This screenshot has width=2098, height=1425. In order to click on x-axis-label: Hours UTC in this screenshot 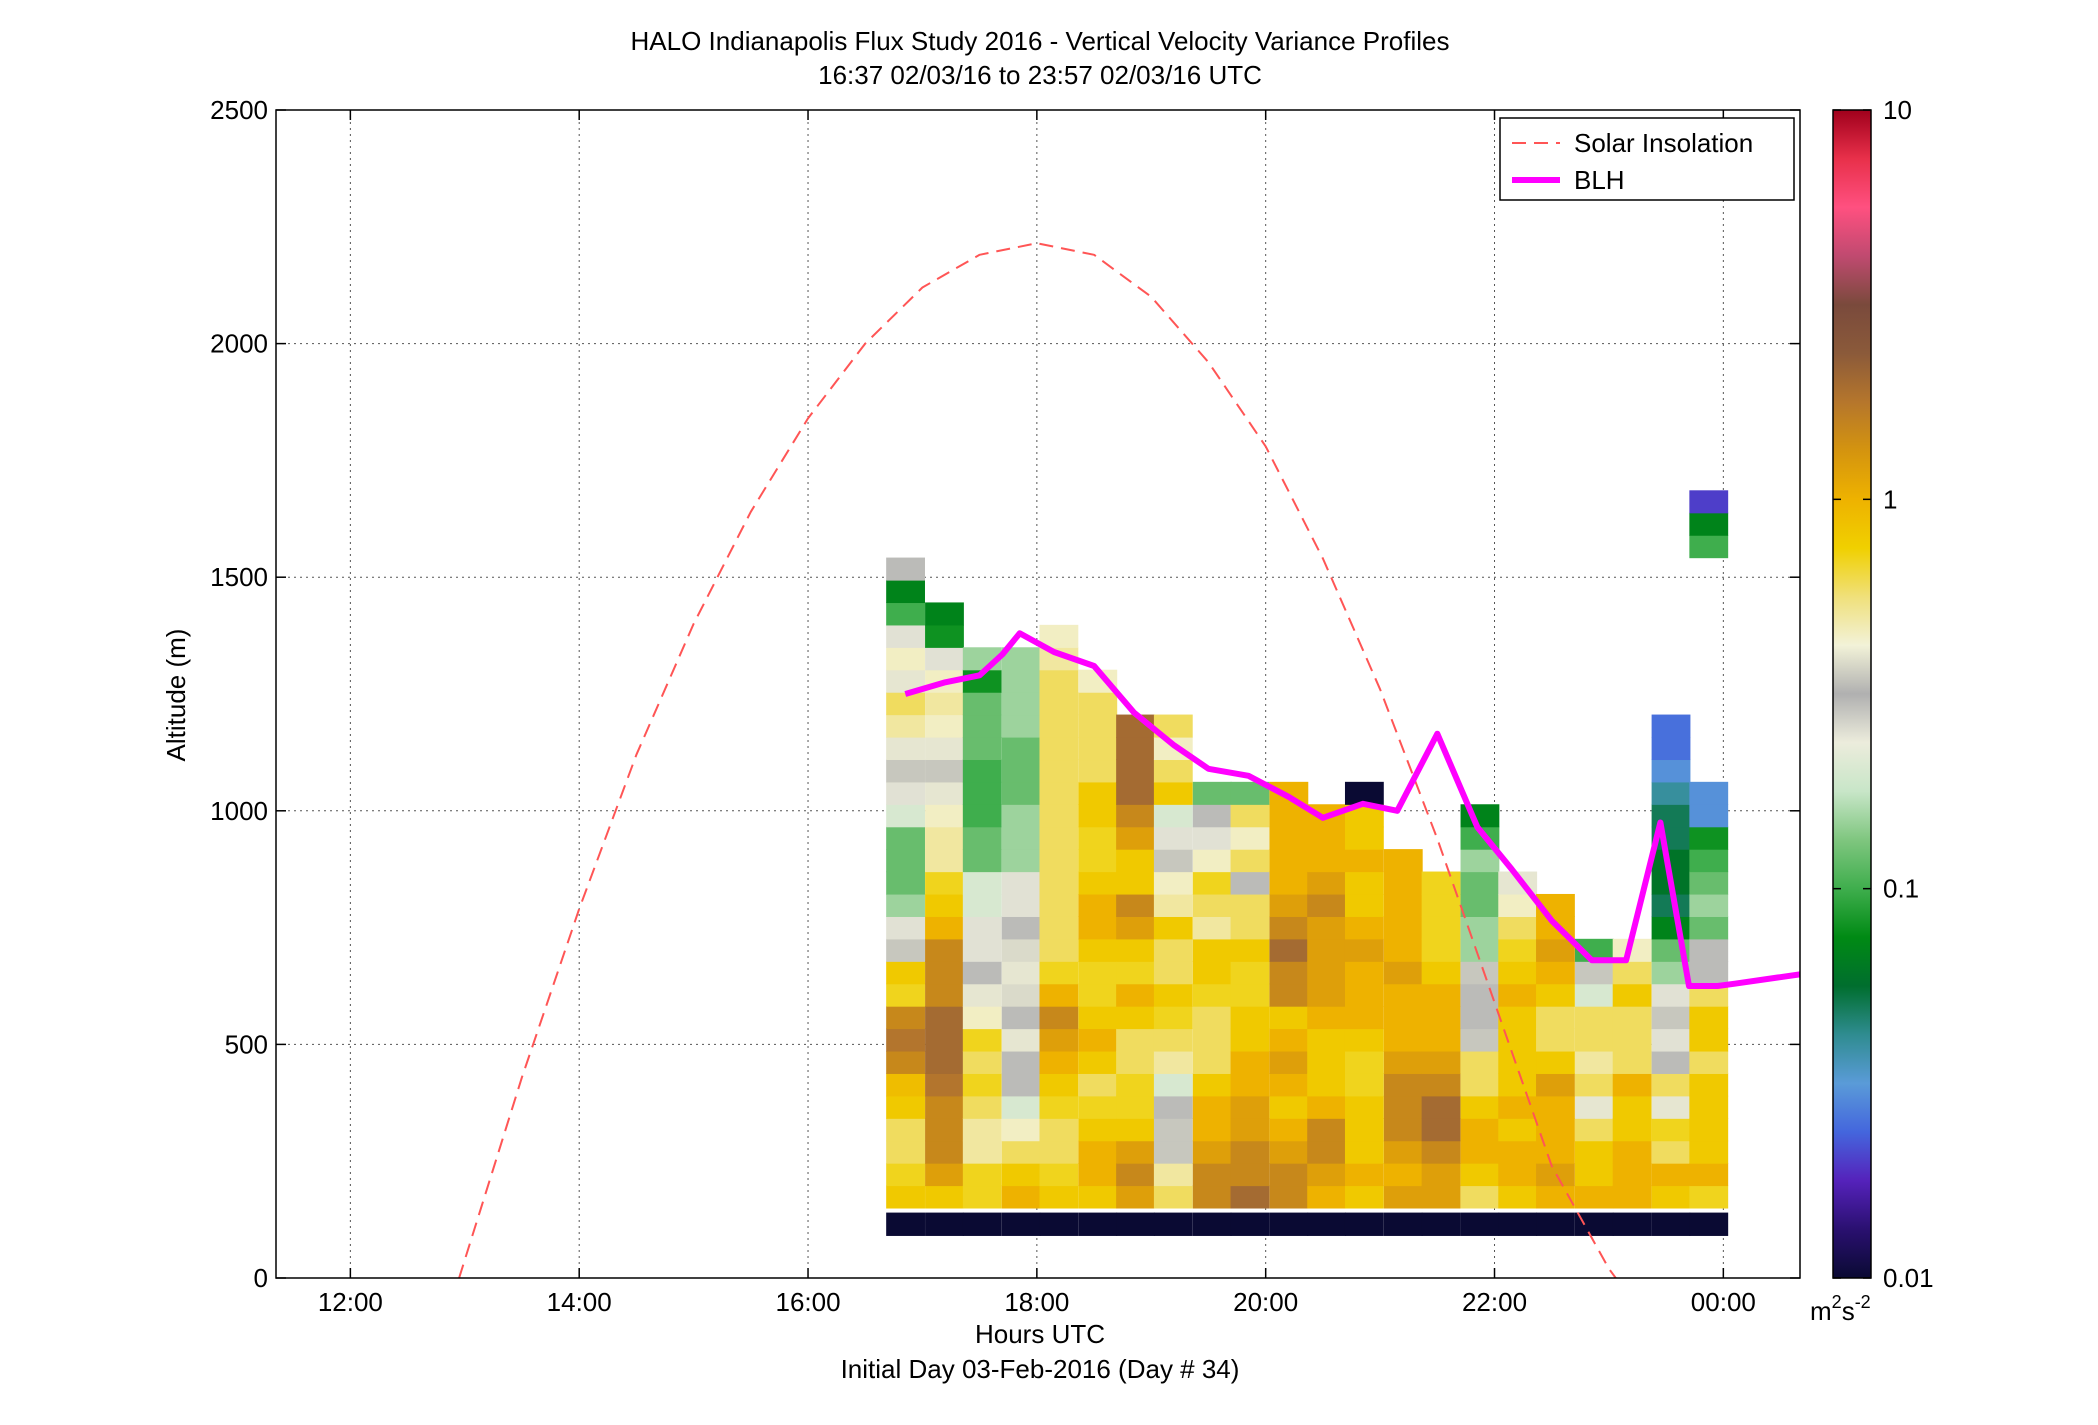, I will do `click(1040, 1334)`.